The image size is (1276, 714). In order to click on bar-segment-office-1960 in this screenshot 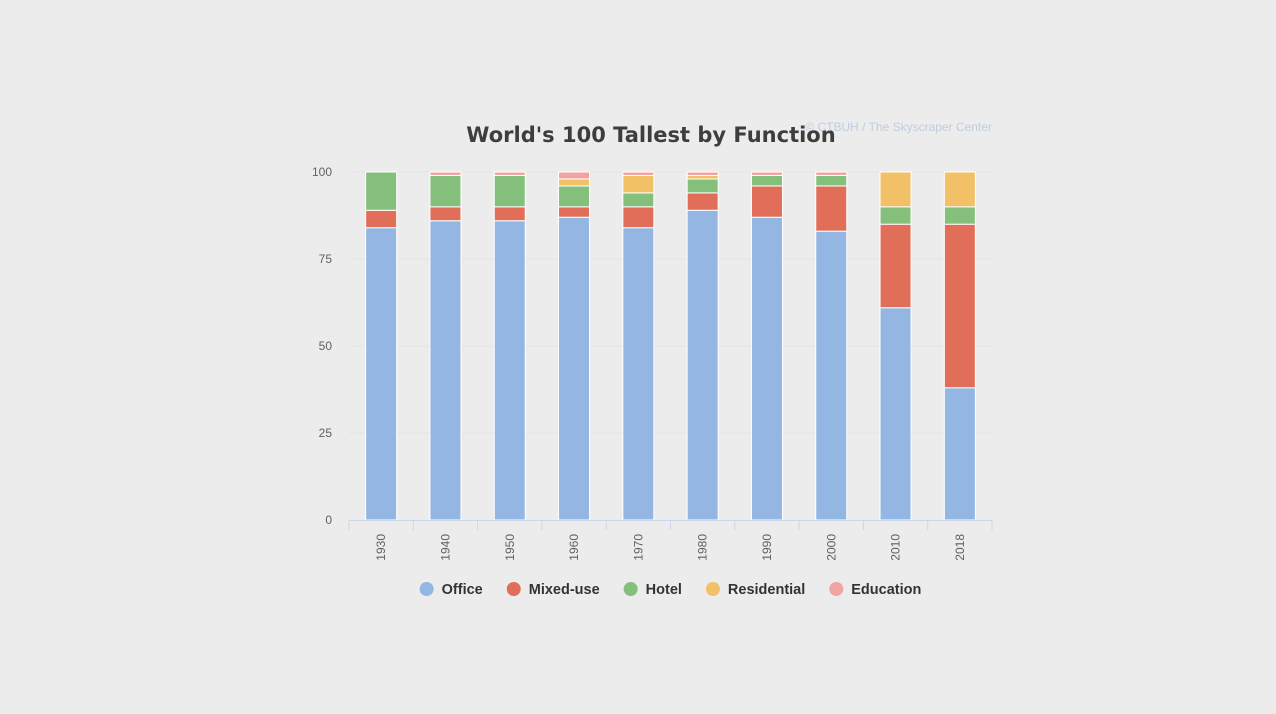, I will do `click(574, 368)`.